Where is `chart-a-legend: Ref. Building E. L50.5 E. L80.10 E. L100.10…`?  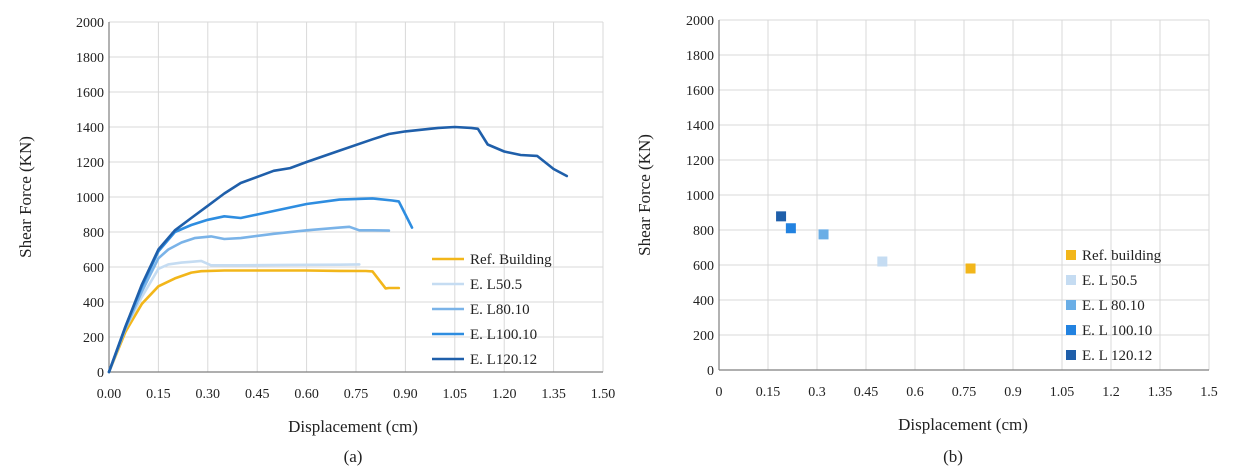
chart-a-legend: Ref. Building E. L50.5 E. L80.10 E. L100.10… is located at coordinates (492, 310).